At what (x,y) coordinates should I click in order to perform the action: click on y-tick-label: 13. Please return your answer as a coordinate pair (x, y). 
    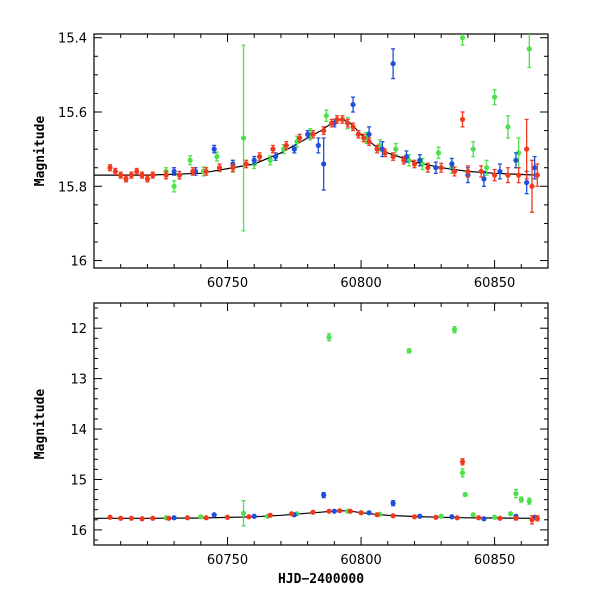
    Looking at the image, I should click on (78, 380).